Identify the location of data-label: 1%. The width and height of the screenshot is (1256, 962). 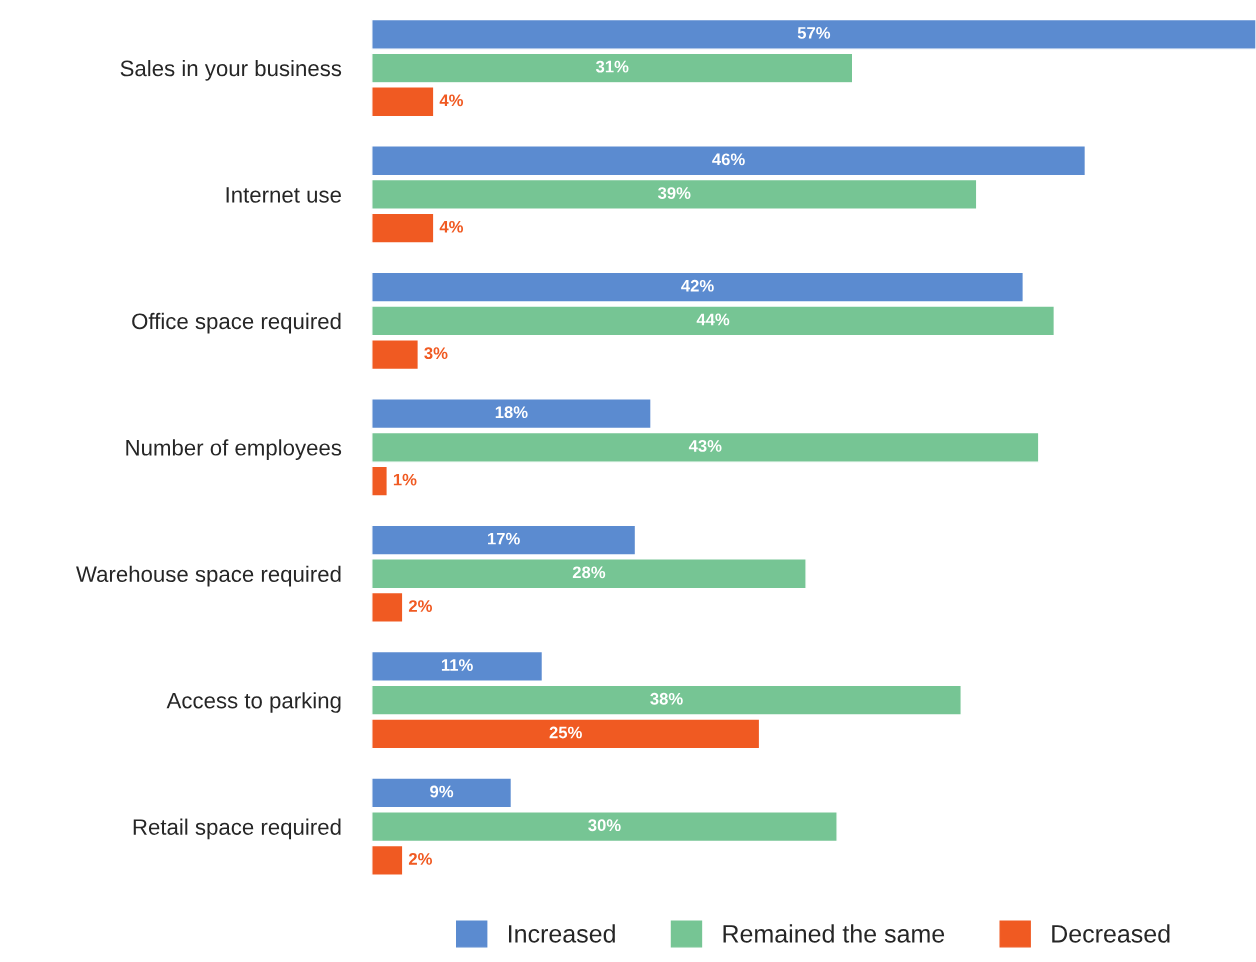
(405, 479).